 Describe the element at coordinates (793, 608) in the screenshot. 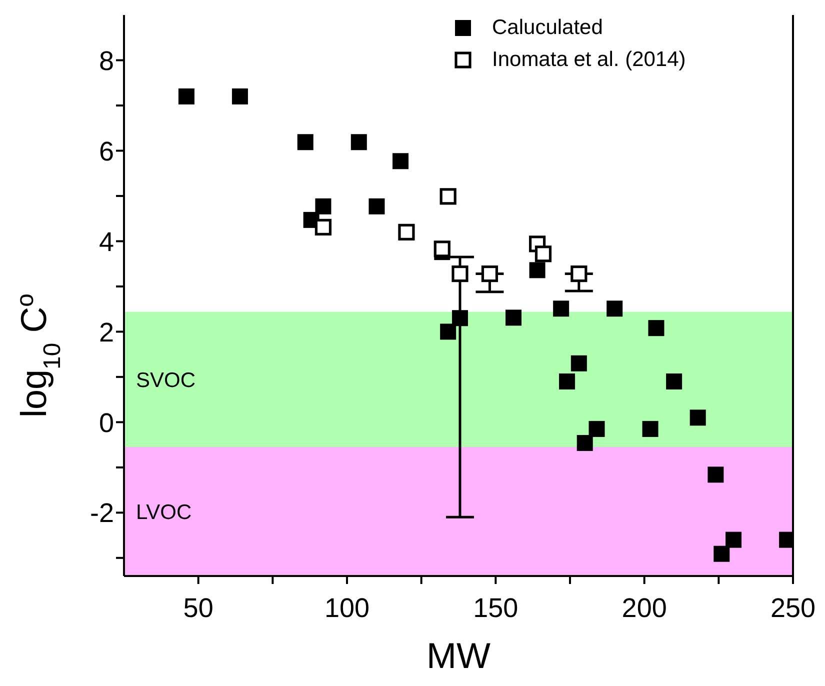

I see `x-tick-label: 250` at that location.